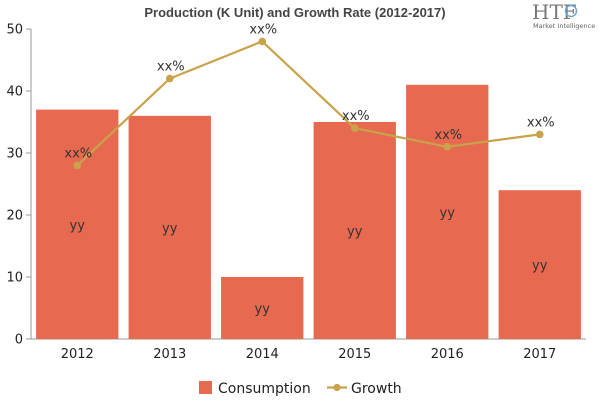  Describe the element at coordinates (77, 354) in the screenshot. I see `x-tick-label: 2012` at that location.